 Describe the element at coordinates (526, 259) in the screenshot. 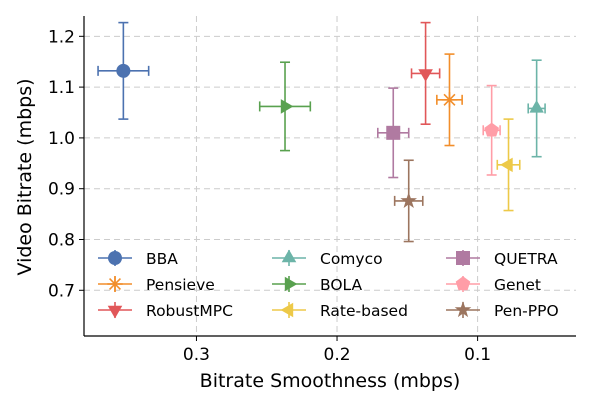

I see `legend-label: QUETRA` at that location.